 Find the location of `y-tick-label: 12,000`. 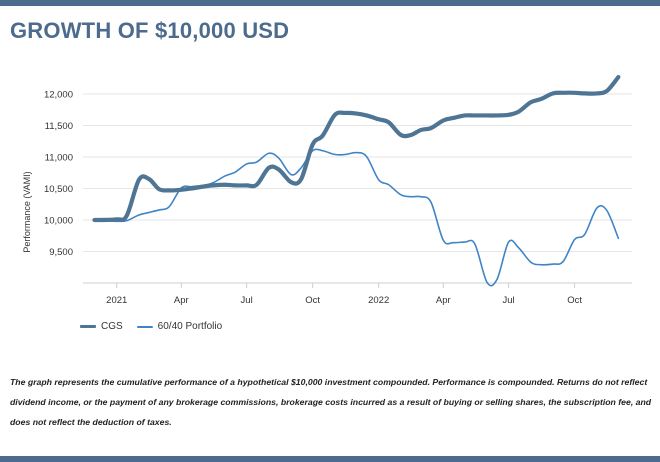

y-tick-label: 12,000 is located at coordinates (58, 95).